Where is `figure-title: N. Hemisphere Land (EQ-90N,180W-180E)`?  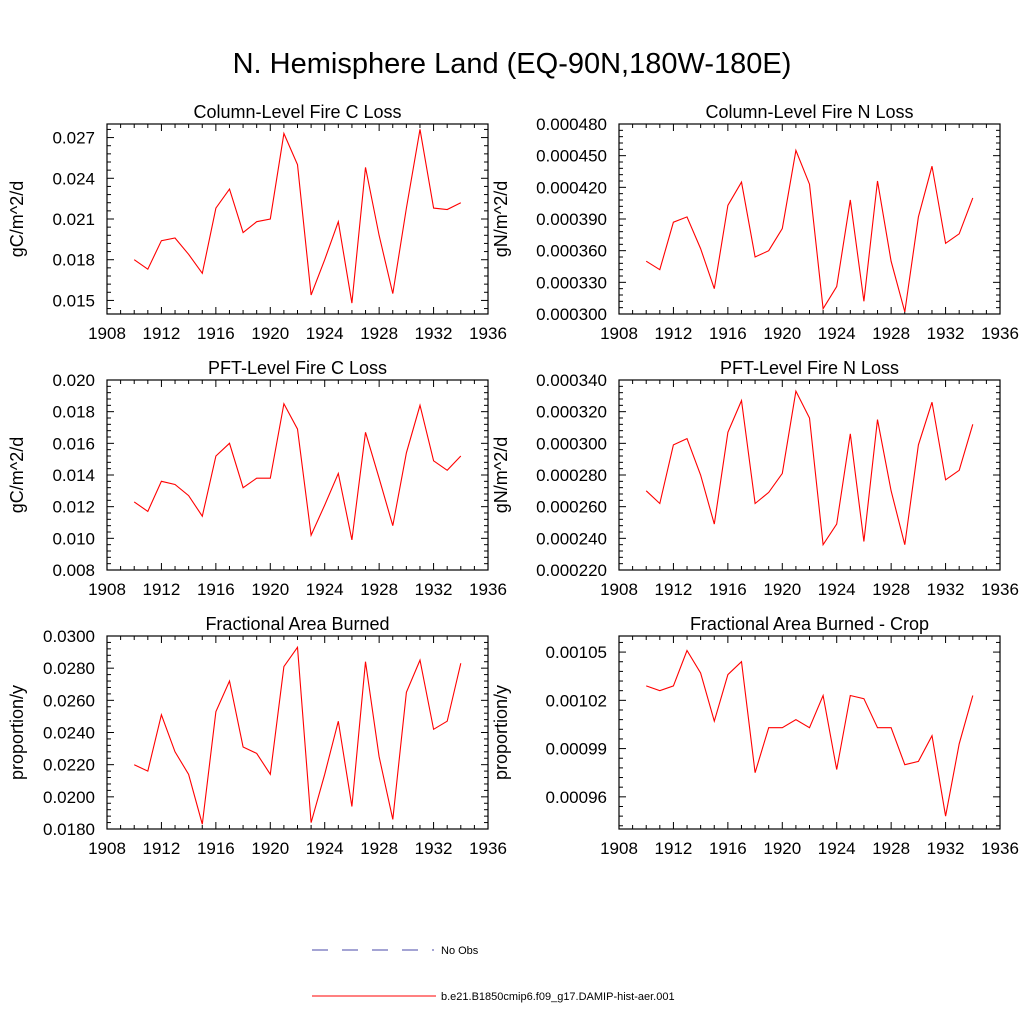
figure-title: N. Hemisphere Land (EQ-90N,180W-180E) is located at coordinates (512, 64).